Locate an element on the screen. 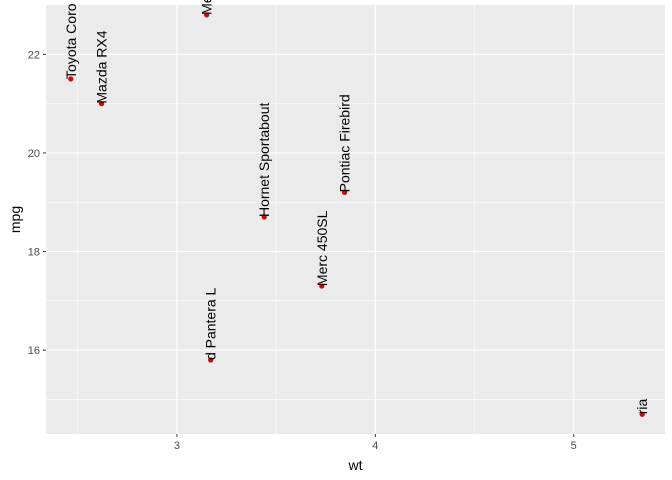 The image size is (672, 480). point-label: Merc 450SL is located at coordinates (322, 248).